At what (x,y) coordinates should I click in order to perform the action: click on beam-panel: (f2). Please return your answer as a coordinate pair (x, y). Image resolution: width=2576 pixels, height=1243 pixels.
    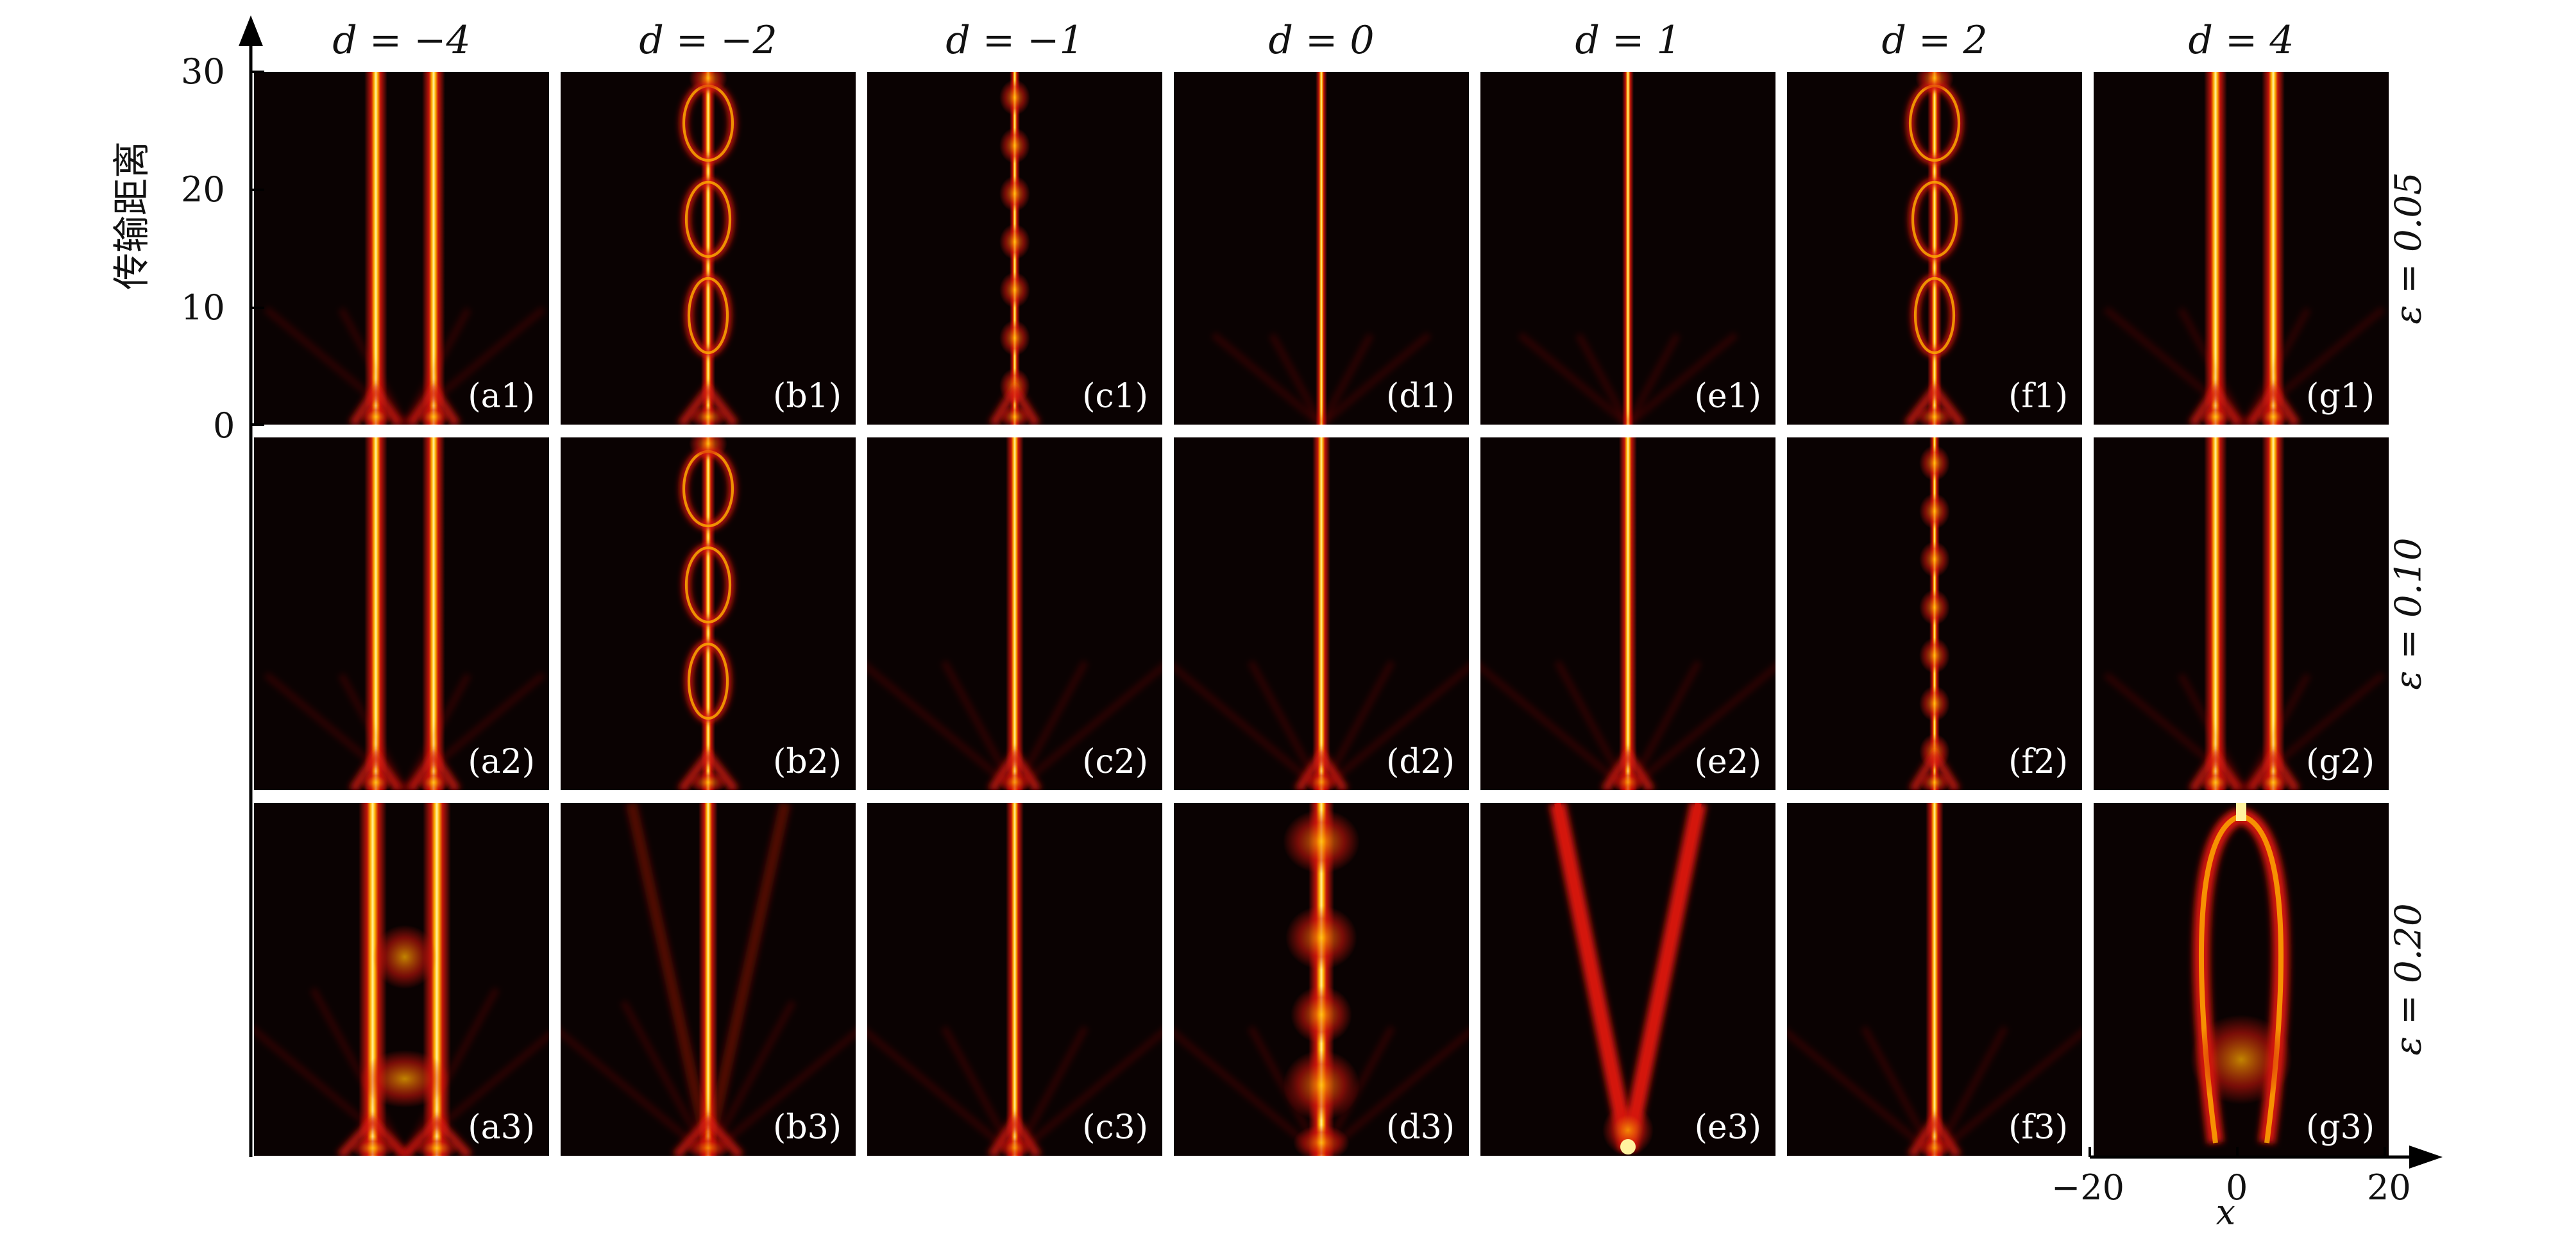
    Looking at the image, I should click on (1934, 613).